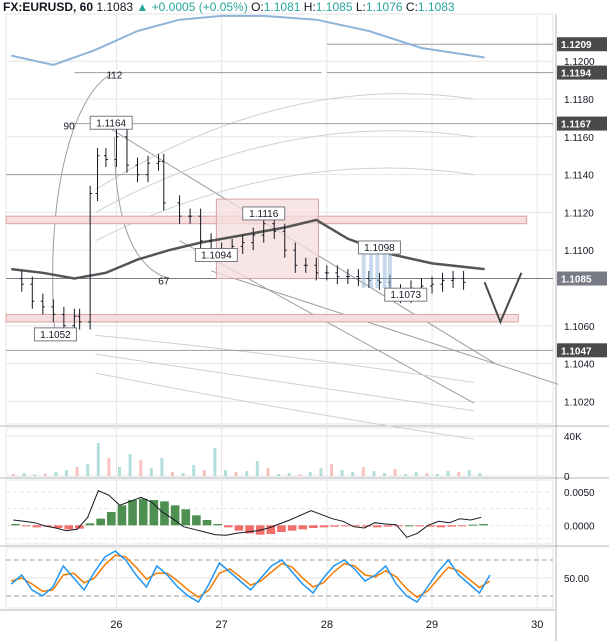 Image resolution: width=609 pixels, height=641 pixels. I want to click on low-value: 1.1076, so click(384, 7).